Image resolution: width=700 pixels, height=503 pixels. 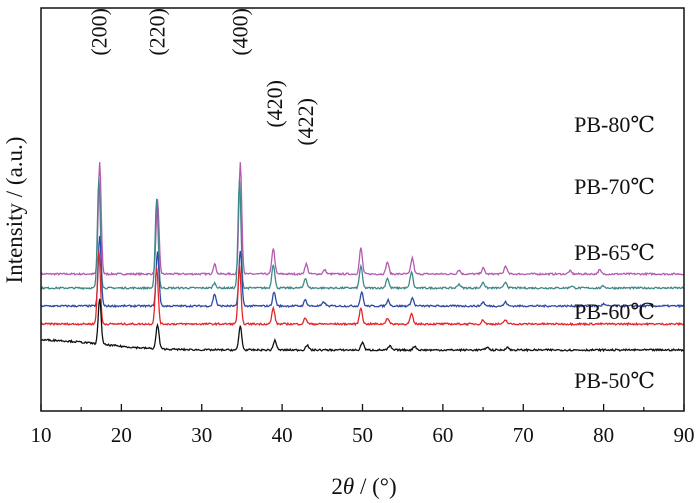 What do you see at coordinates (362, 435) in the screenshot?
I see `x-tick-label: 50` at bounding box center [362, 435].